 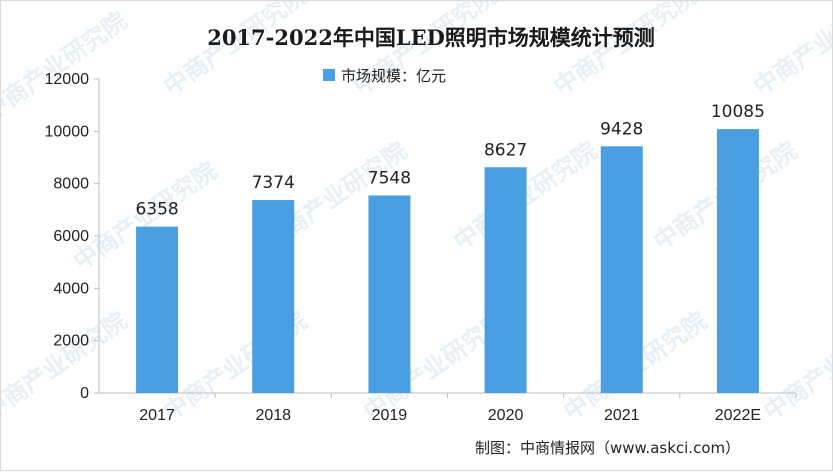 I want to click on chart-title: 2017-2022年中国LED照明市场规模统计预测, so click(x=431, y=37).